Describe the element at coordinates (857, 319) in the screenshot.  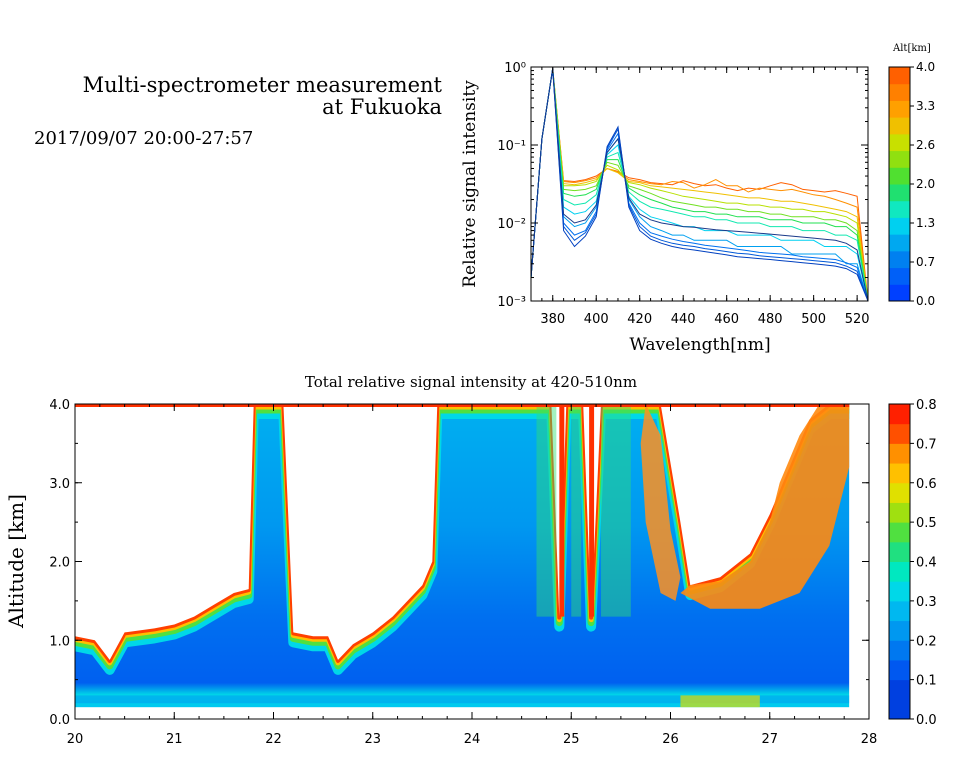
I see `spectrum-x-tick-label: 520` at that location.